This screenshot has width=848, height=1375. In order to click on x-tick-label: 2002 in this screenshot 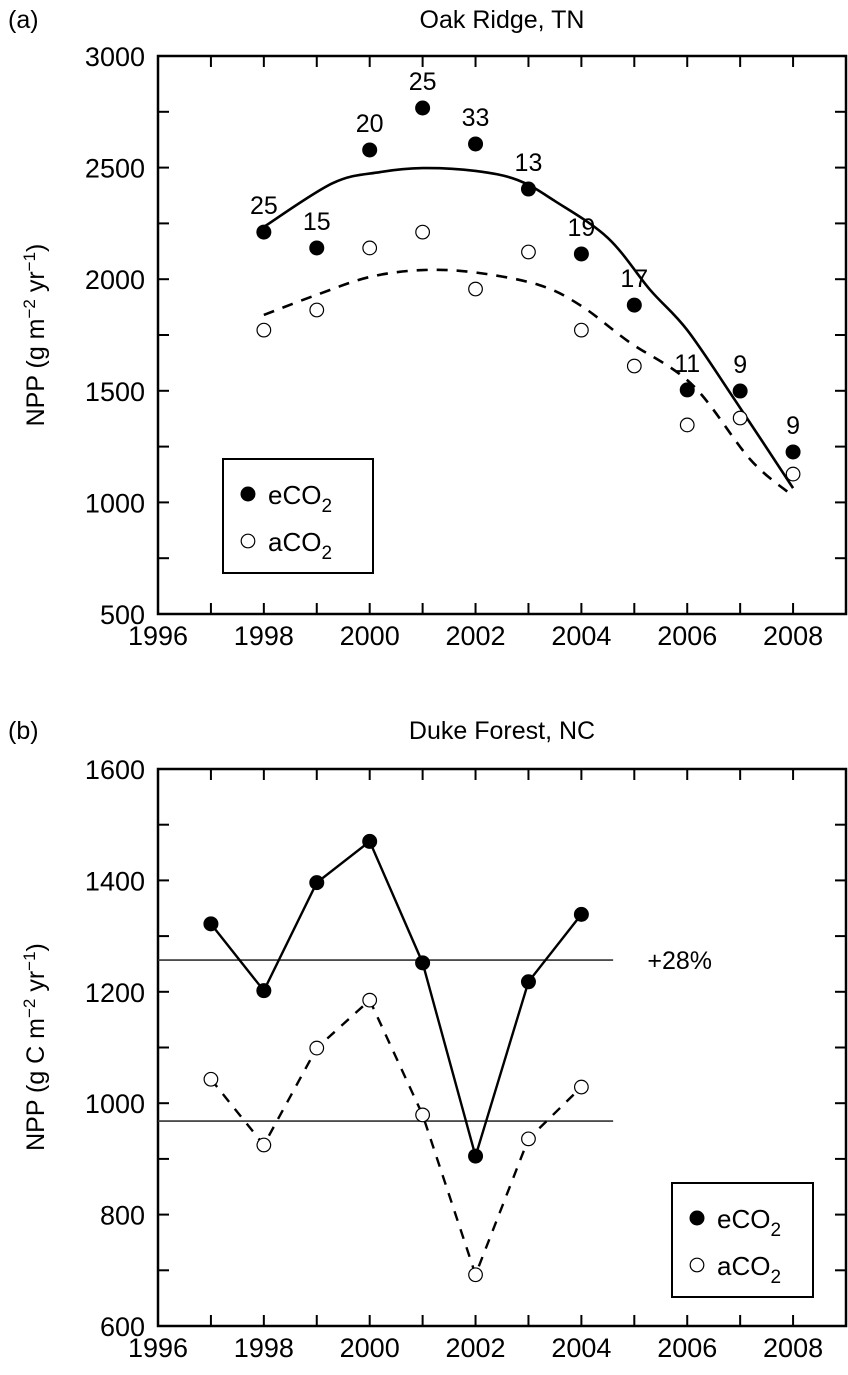, I will do `click(475, 636)`.